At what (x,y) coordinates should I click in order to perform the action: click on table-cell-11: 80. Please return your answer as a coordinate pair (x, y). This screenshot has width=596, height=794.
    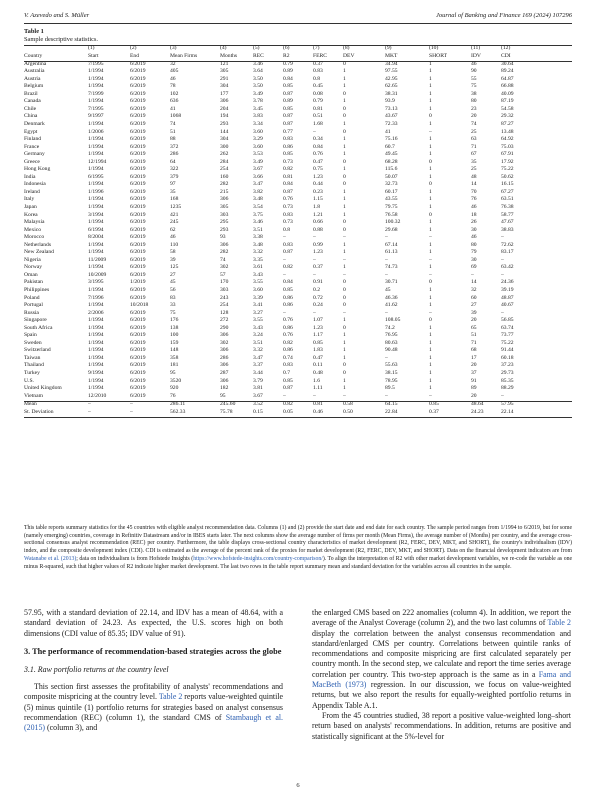
    Looking at the image, I should click on (474, 244).